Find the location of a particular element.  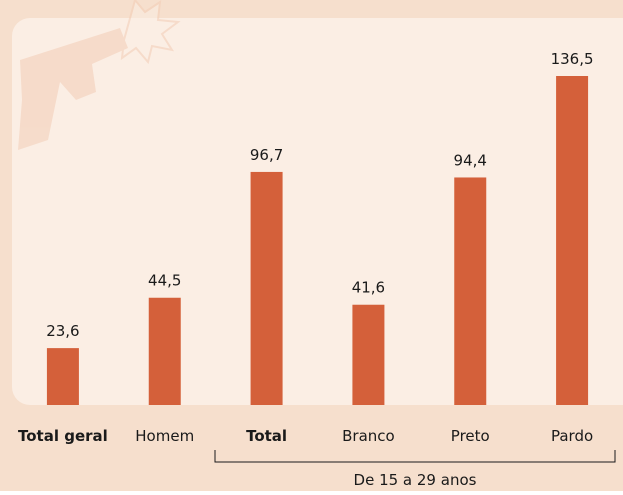

gun-icon is located at coordinates (99, 75).